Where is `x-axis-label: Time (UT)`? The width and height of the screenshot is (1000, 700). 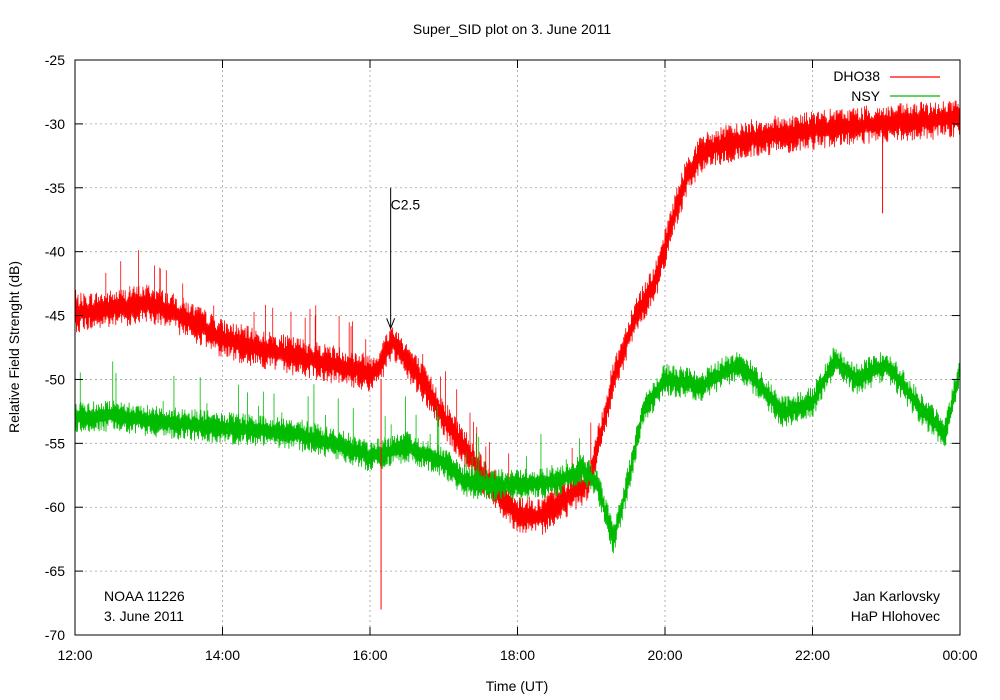
x-axis-label: Time (UT) is located at coordinates (517, 686).